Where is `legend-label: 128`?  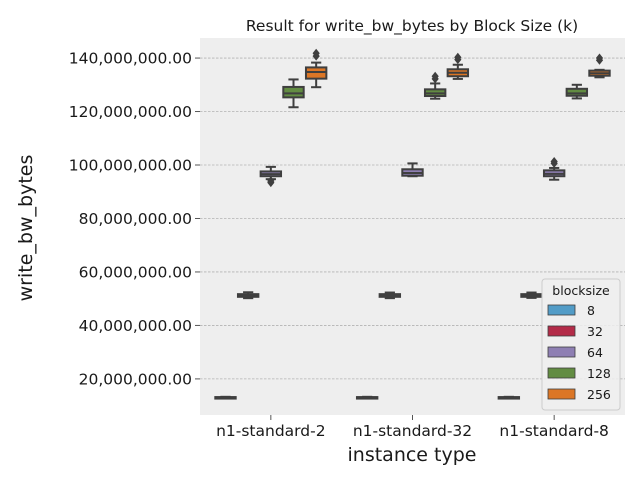
legend-label: 128 is located at coordinates (599, 373).